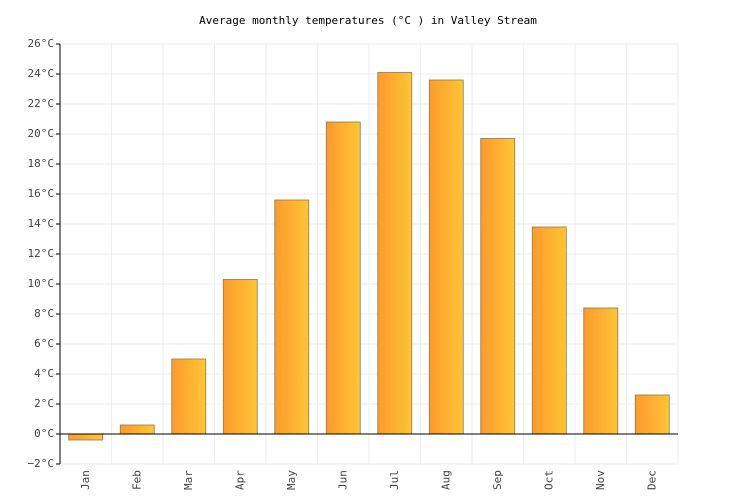  Describe the element at coordinates (41, 463) in the screenshot. I see `y-tick-label: −2°C` at that location.